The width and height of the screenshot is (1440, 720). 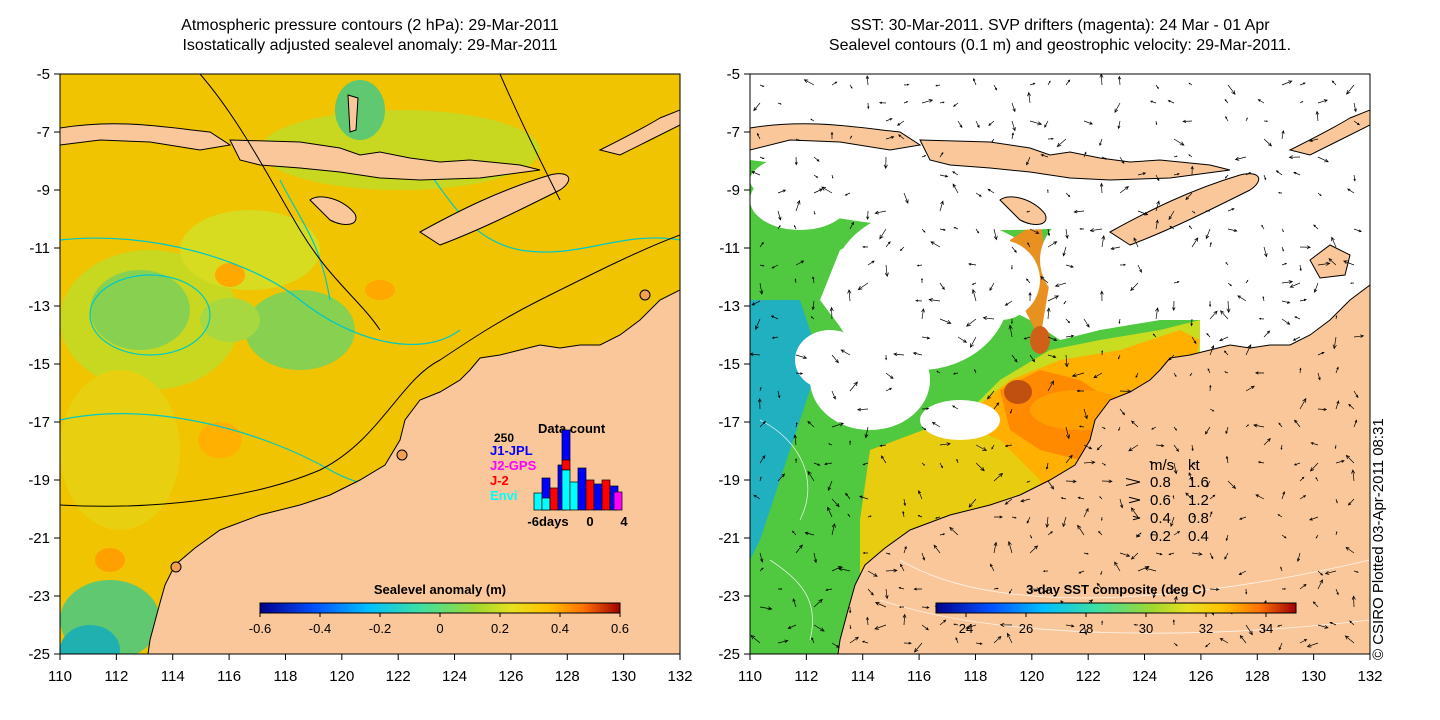 I want to click on velocity-legend-ms: 0.4, so click(x=1160, y=518).